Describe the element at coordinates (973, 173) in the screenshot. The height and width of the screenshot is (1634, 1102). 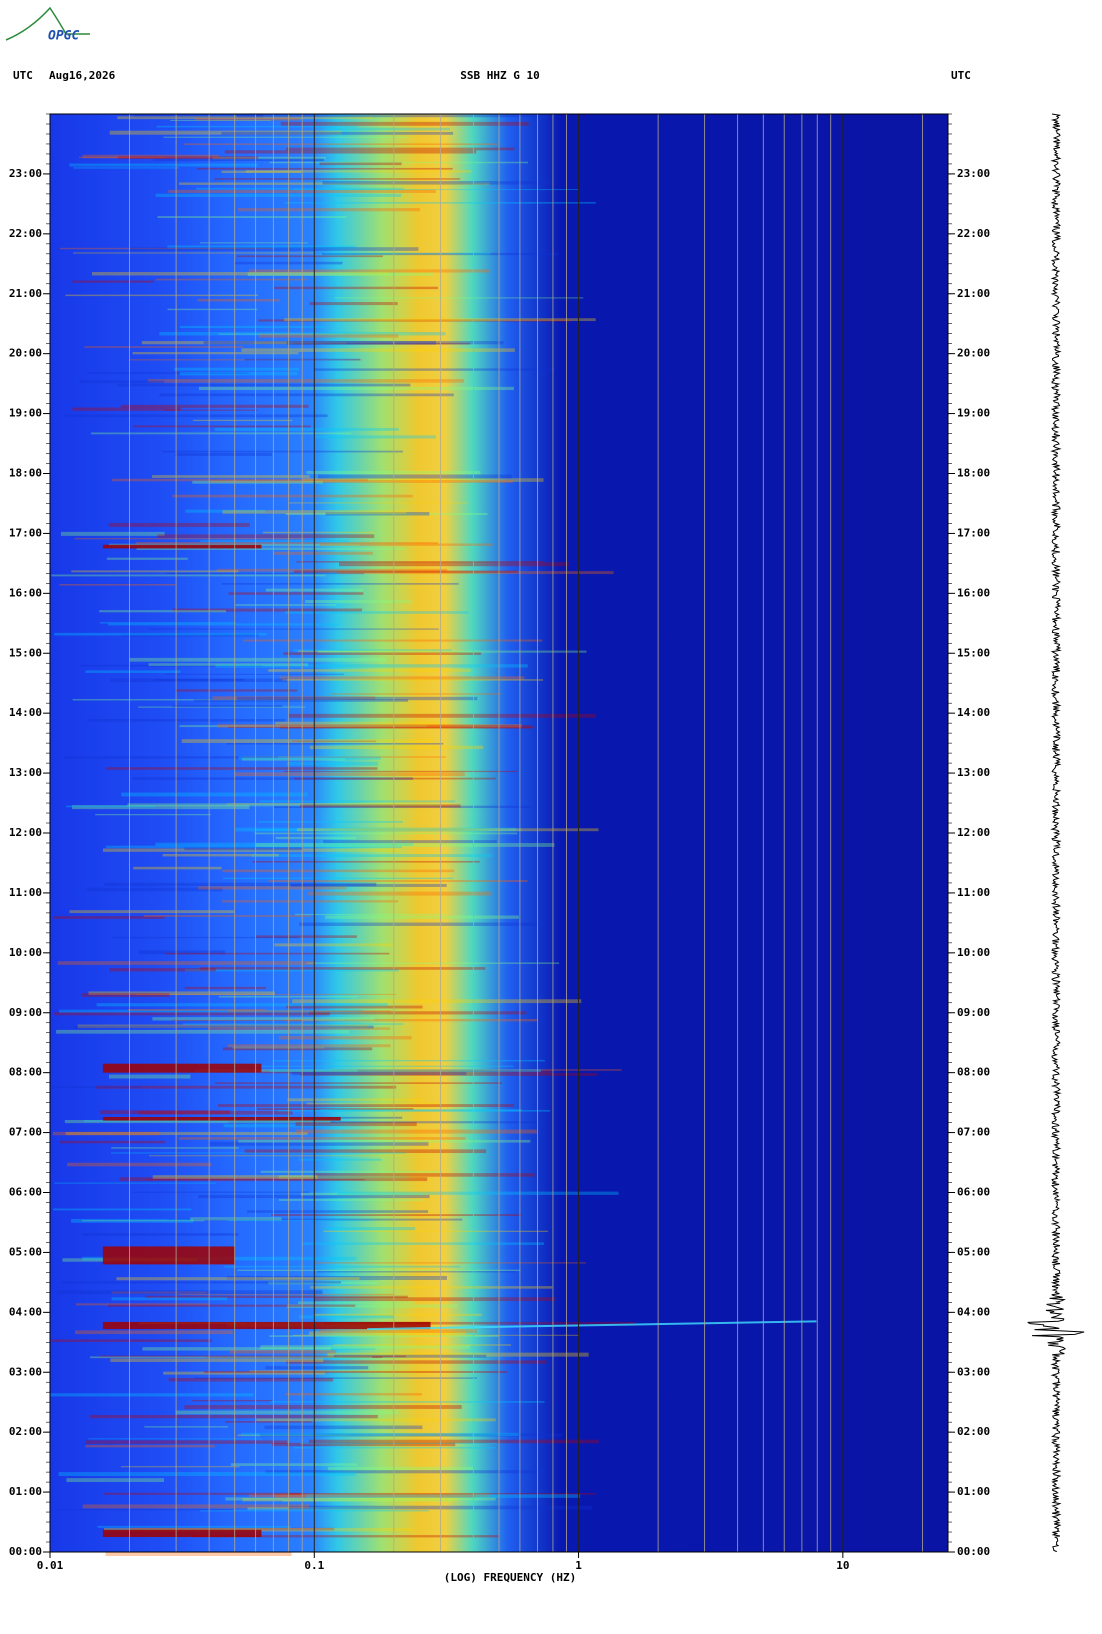
I see `y-tick-label-right: 23:00` at that location.